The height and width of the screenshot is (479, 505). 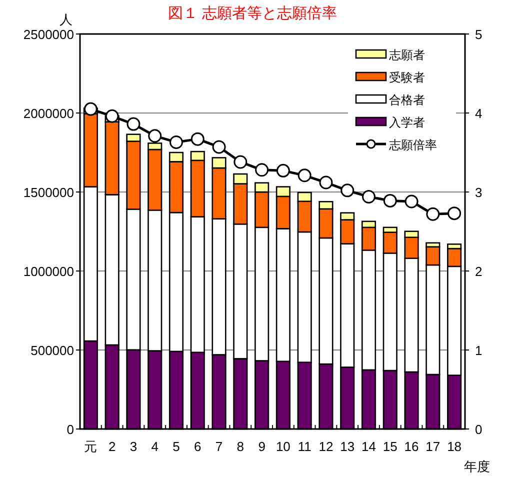 What do you see at coordinates (262, 446) in the screenshot?
I see `x-tick-label: 9` at bounding box center [262, 446].